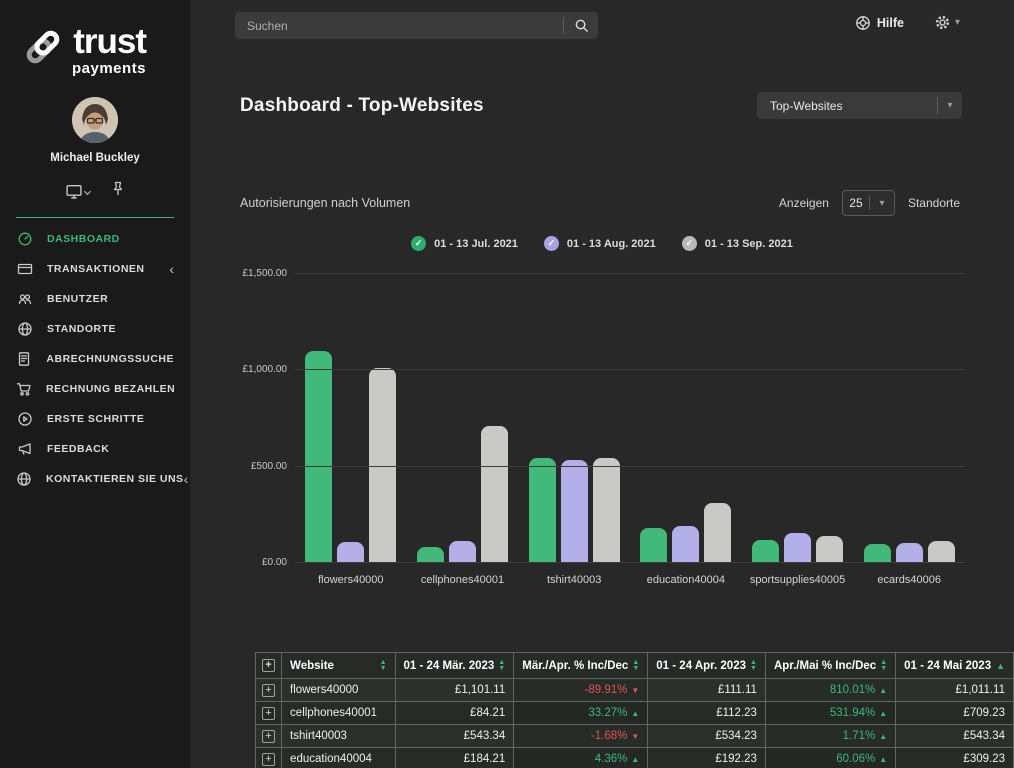 This screenshot has width=1014, height=768. What do you see at coordinates (95, 479) in the screenshot?
I see `sidebar-item-kontaktieren-sie-uns: KONTAKTIEREN SIE UNS ‹` at bounding box center [95, 479].